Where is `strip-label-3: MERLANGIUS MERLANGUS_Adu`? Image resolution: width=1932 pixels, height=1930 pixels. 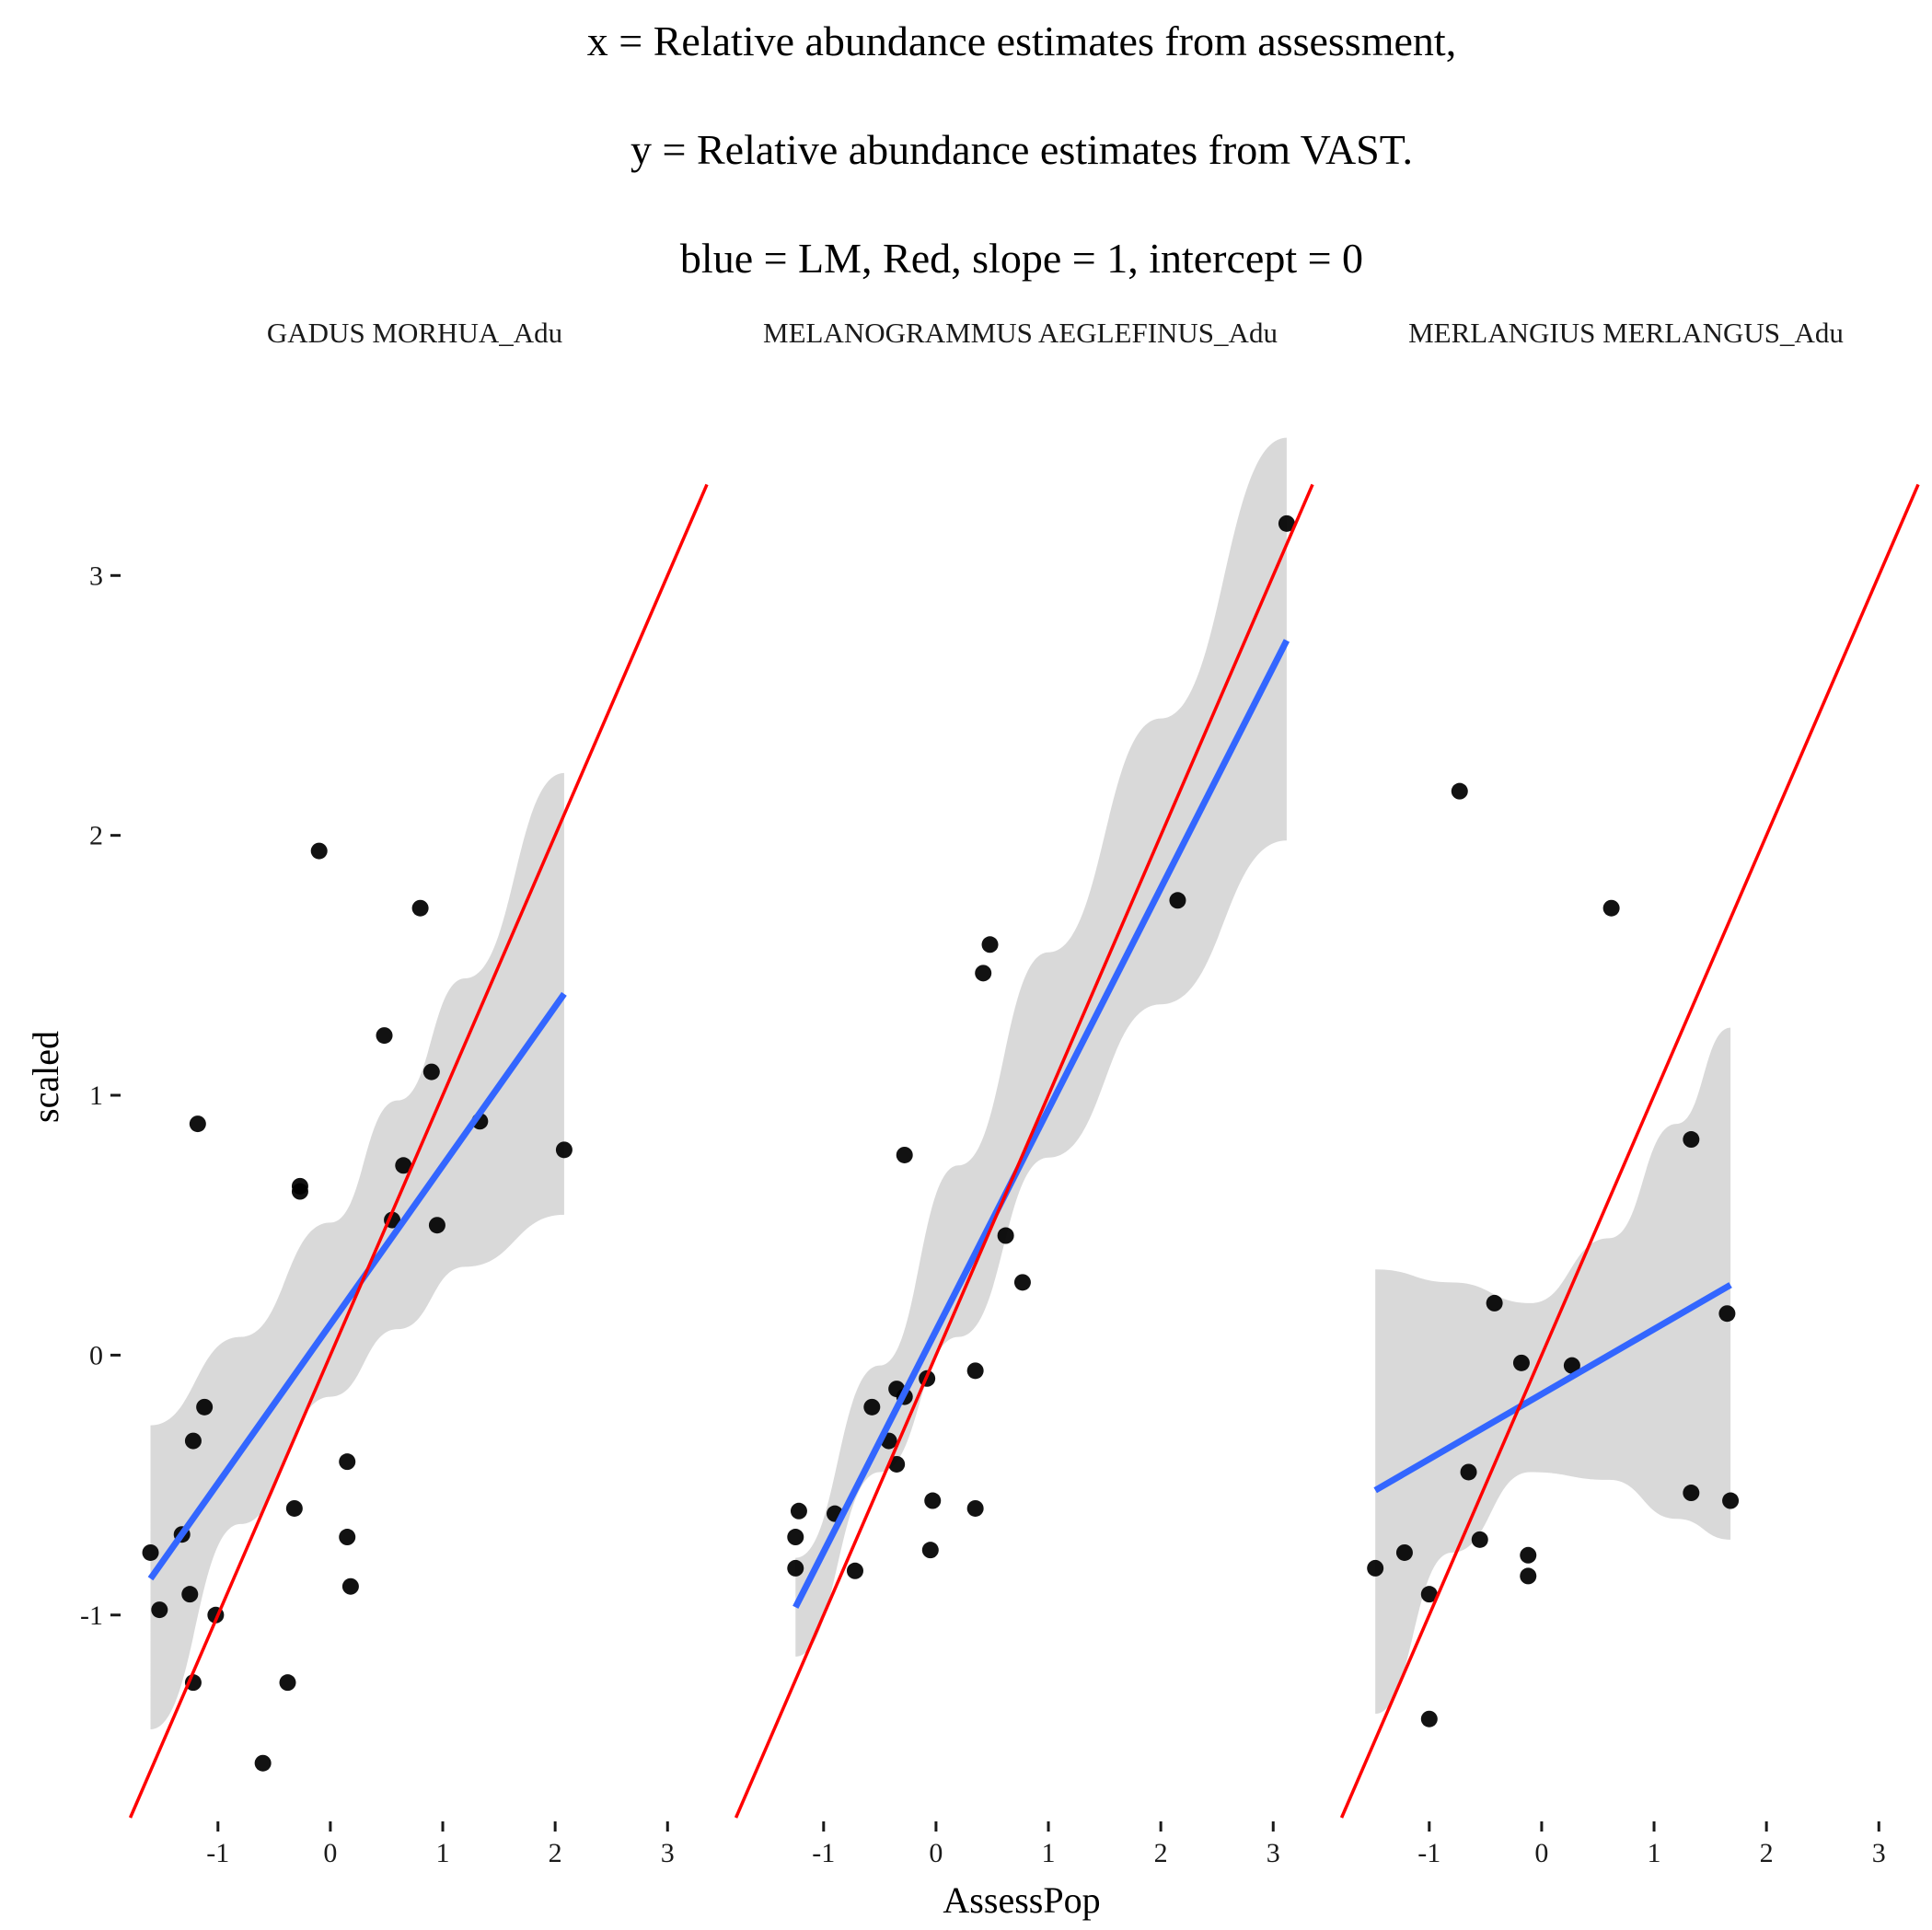 strip-label-3: MERLANGIUS MERLANGUS_Adu is located at coordinates (1626, 333).